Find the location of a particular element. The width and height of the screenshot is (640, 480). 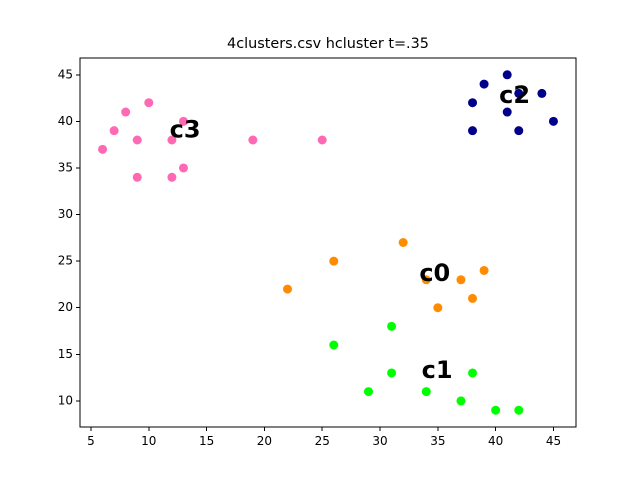

y-tick-label: 30 is located at coordinates (65, 214).